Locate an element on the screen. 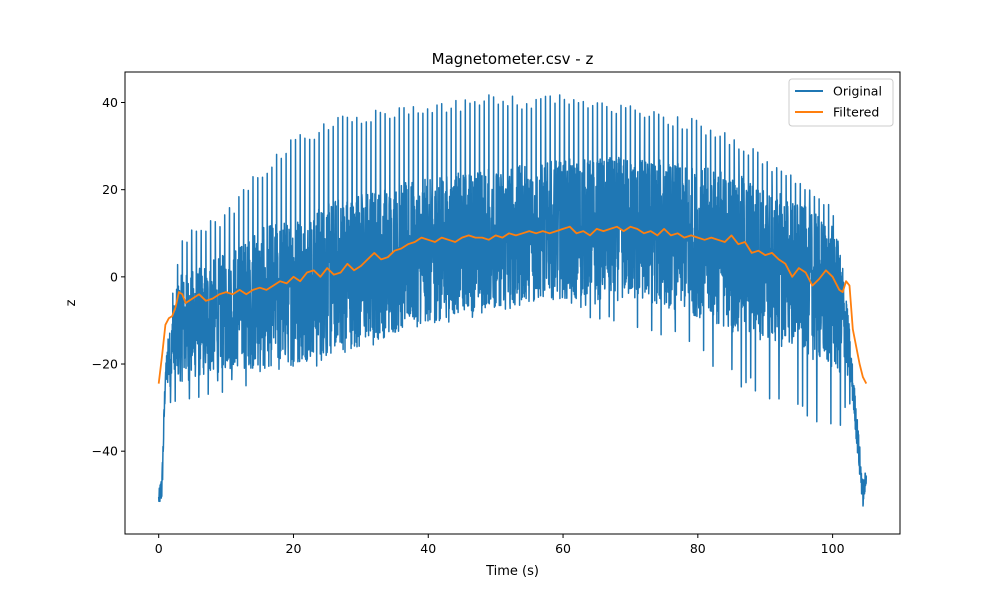 Image resolution: width=1000 pixels, height=600 pixels. x-tick-label: 80 is located at coordinates (698, 548).